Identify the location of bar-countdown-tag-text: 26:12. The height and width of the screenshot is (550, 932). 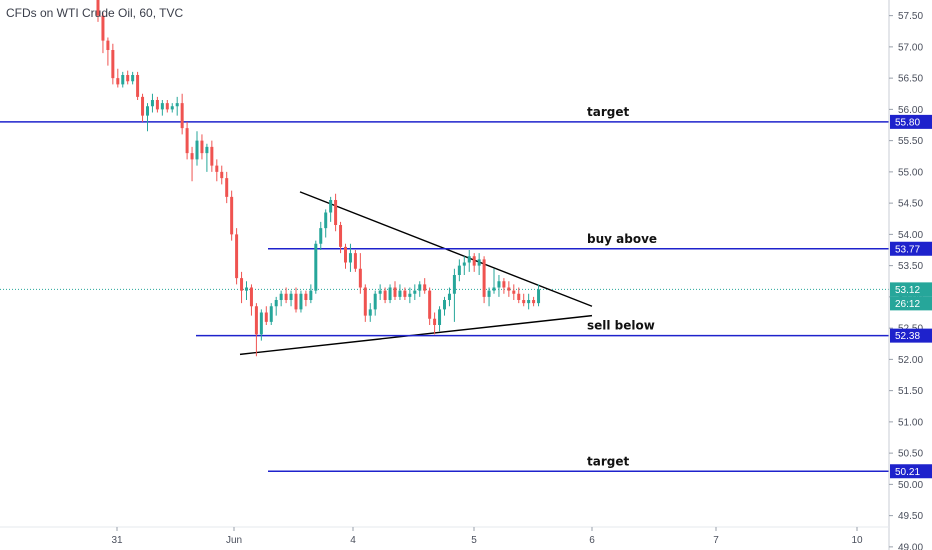
(907, 304).